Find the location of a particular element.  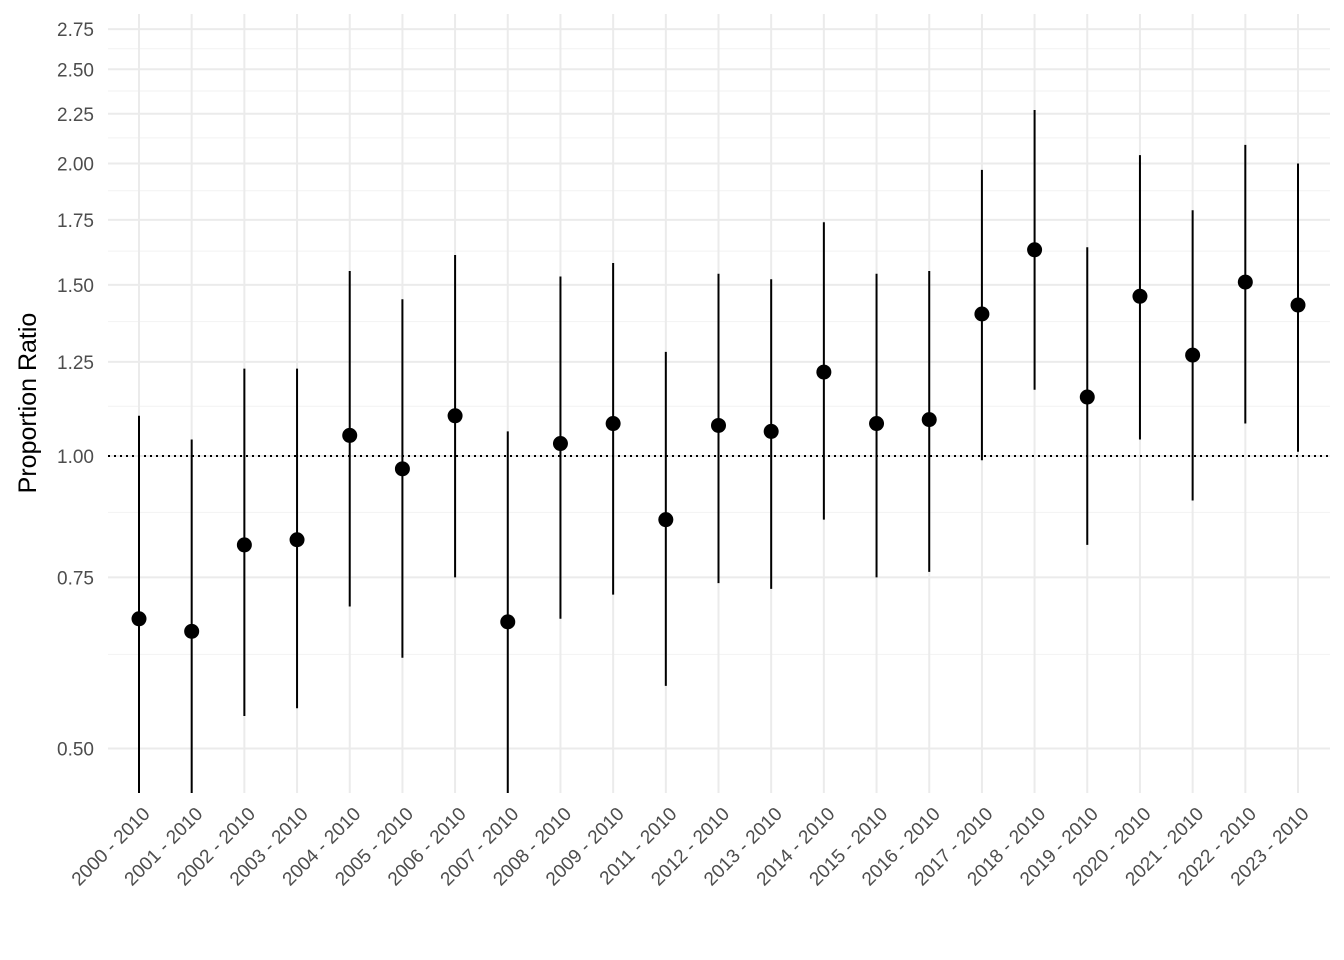

y-tick-label: 2.50 is located at coordinates (75, 70).